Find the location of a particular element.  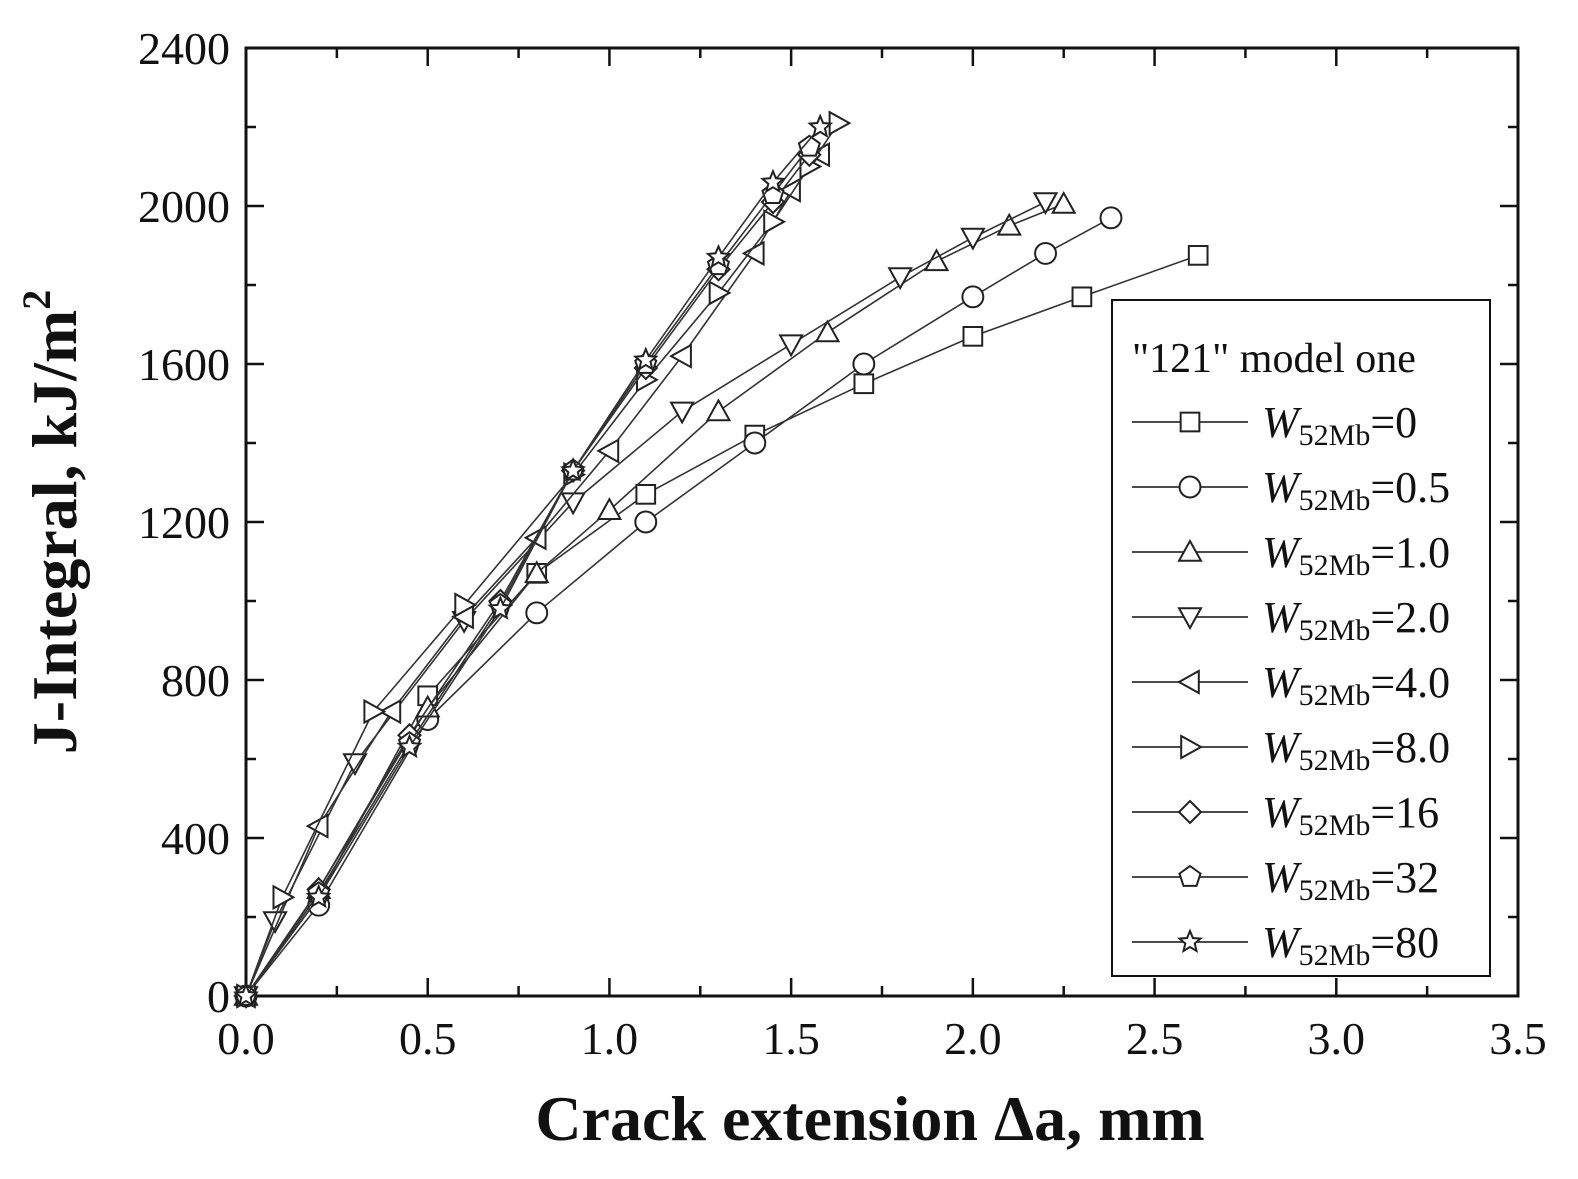

x-tick-label: 2.0 is located at coordinates (973, 1038).